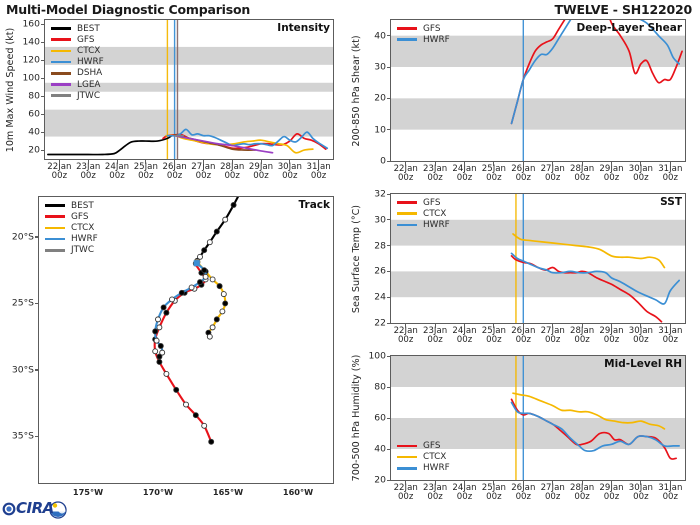 The width and height of the screenshot is (700, 525). I want to click on y-tick-sst: 28, so click(380, 246).